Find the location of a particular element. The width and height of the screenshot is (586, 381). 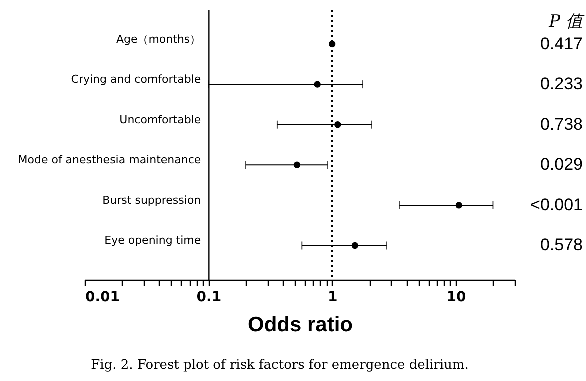

text: 0.233 is located at coordinates (561, 84).